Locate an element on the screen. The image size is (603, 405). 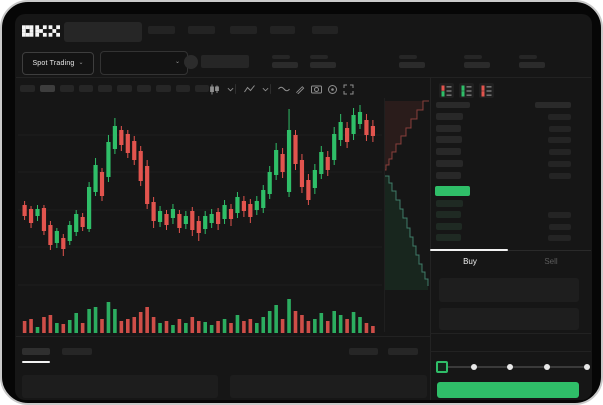
fullscreen-icon is located at coordinates (348, 89).